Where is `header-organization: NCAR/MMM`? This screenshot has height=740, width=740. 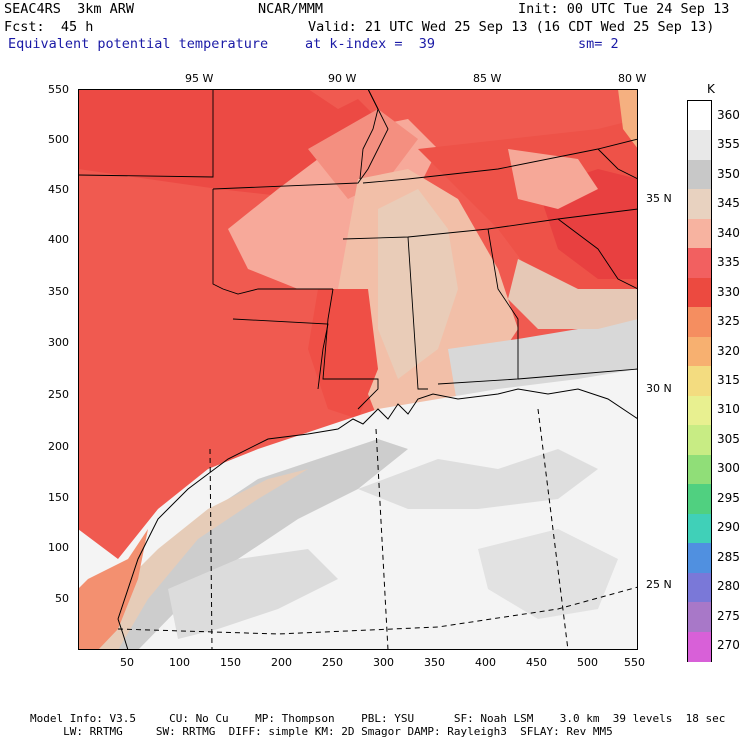 header-organization: NCAR/MMM is located at coordinates (291, 9).